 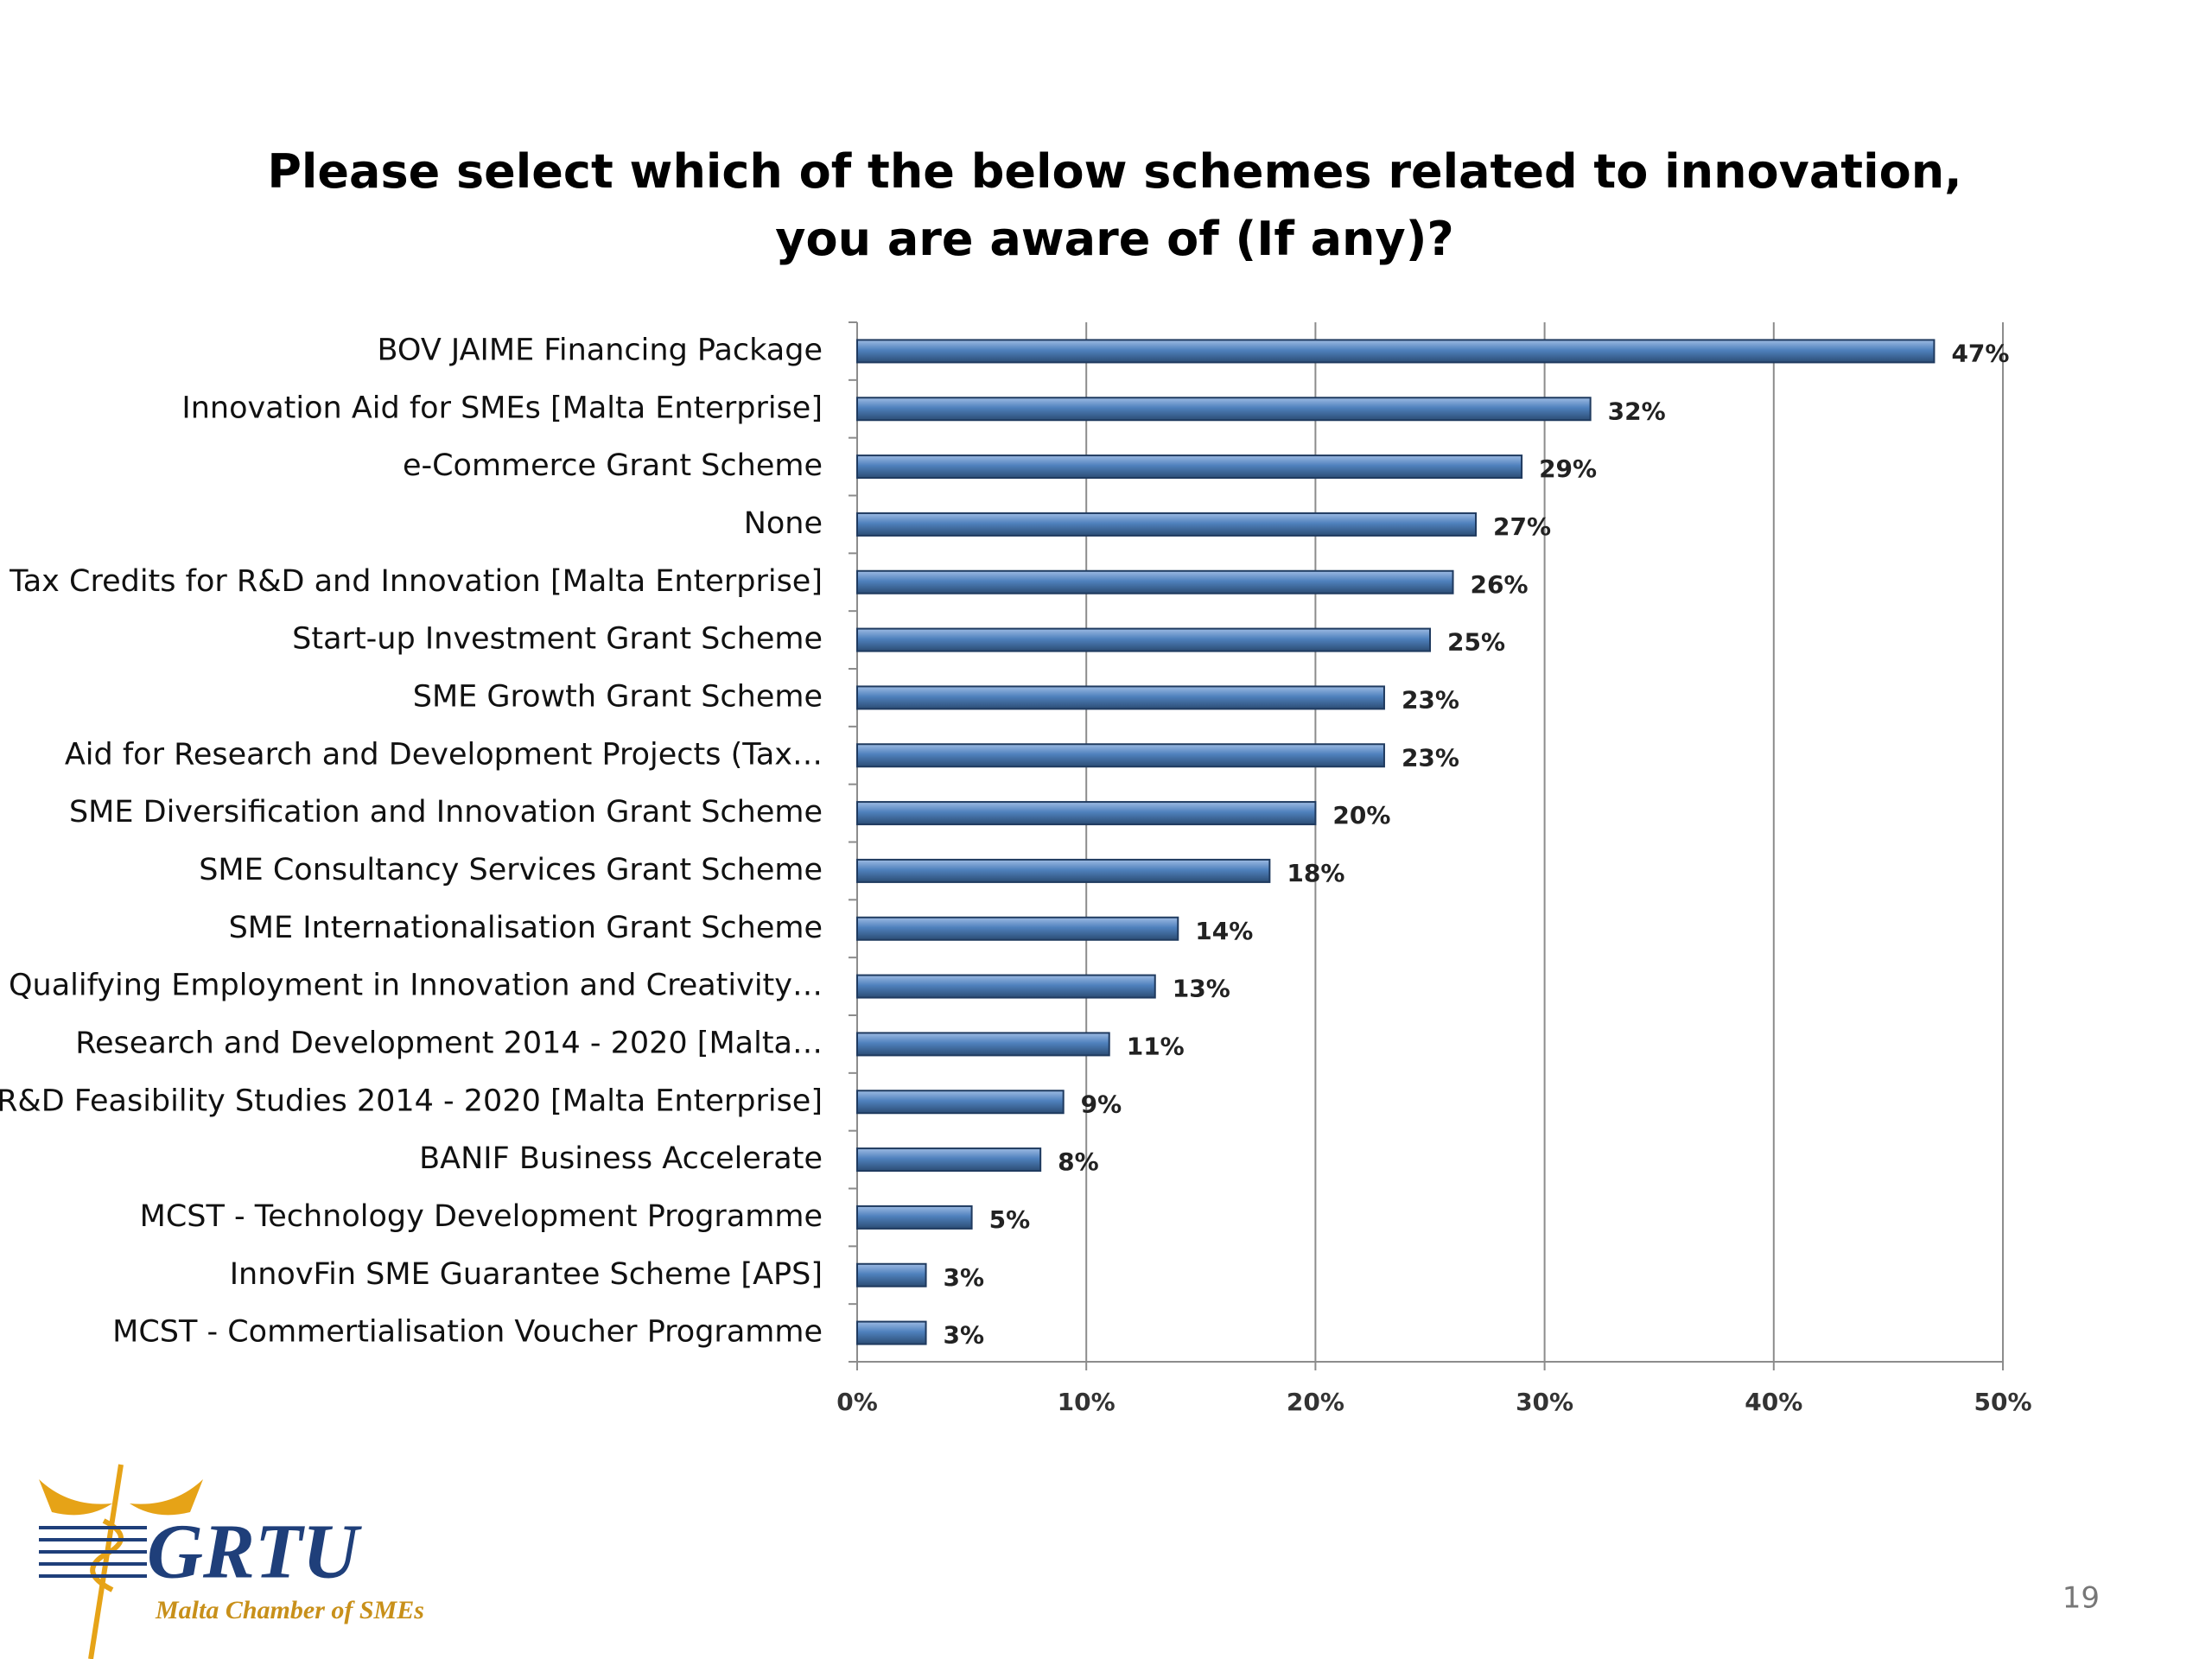 What do you see at coordinates (121, 1497) in the screenshot?
I see `logo-wings` at bounding box center [121, 1497].